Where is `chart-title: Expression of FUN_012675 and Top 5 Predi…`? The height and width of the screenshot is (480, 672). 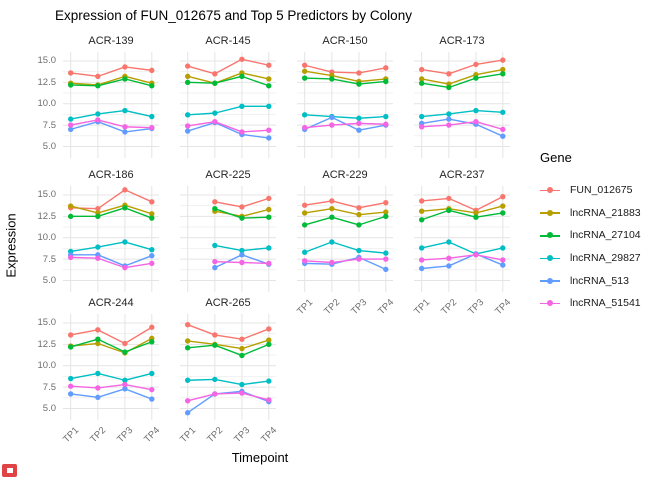
chart-title: Expression of FUN_012675 and Top 5 Predi… is located at coordinates (233, 15).